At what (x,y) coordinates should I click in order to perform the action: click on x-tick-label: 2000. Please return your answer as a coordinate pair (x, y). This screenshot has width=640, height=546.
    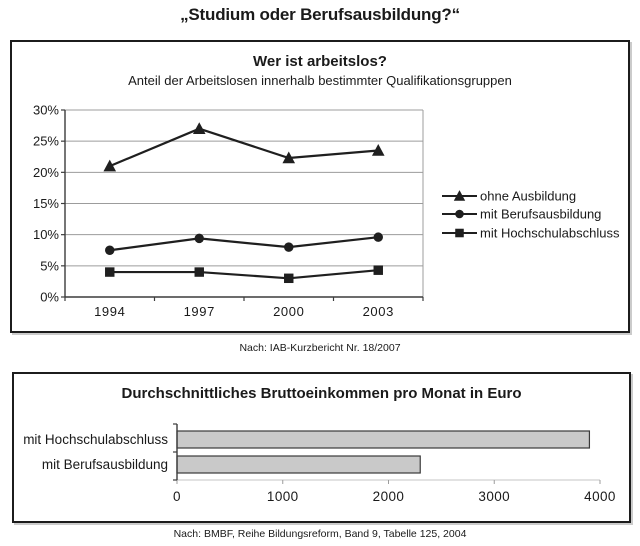
    Looking at the image, I should click on (389, 496).